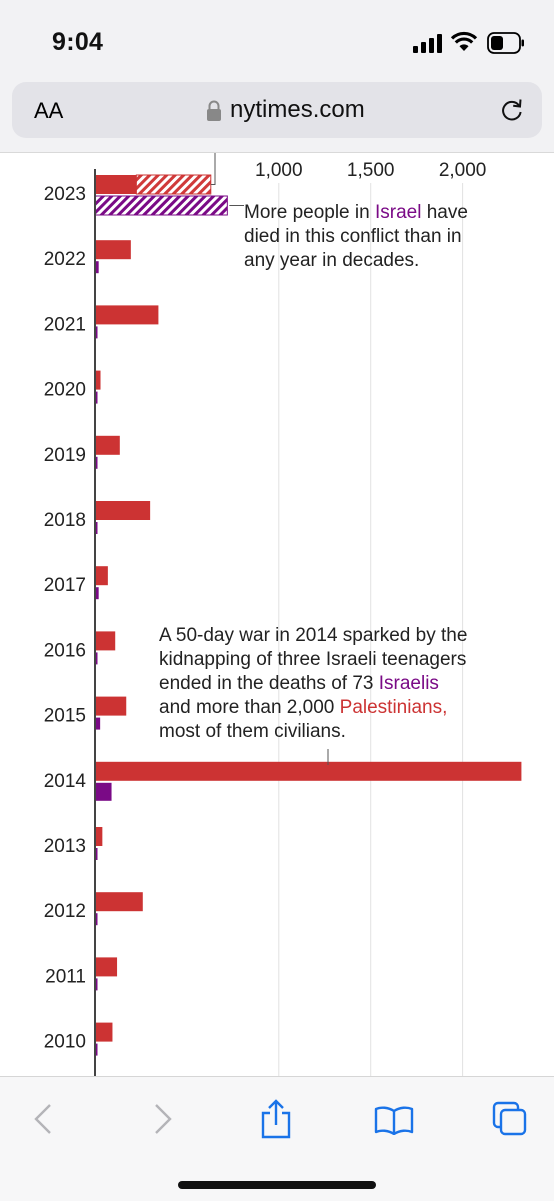 This screenshot has height=1201, width=554. Describe the element at coordinates (96, 462) in the screenshot. I see `bar-israelis-2019` at that location.